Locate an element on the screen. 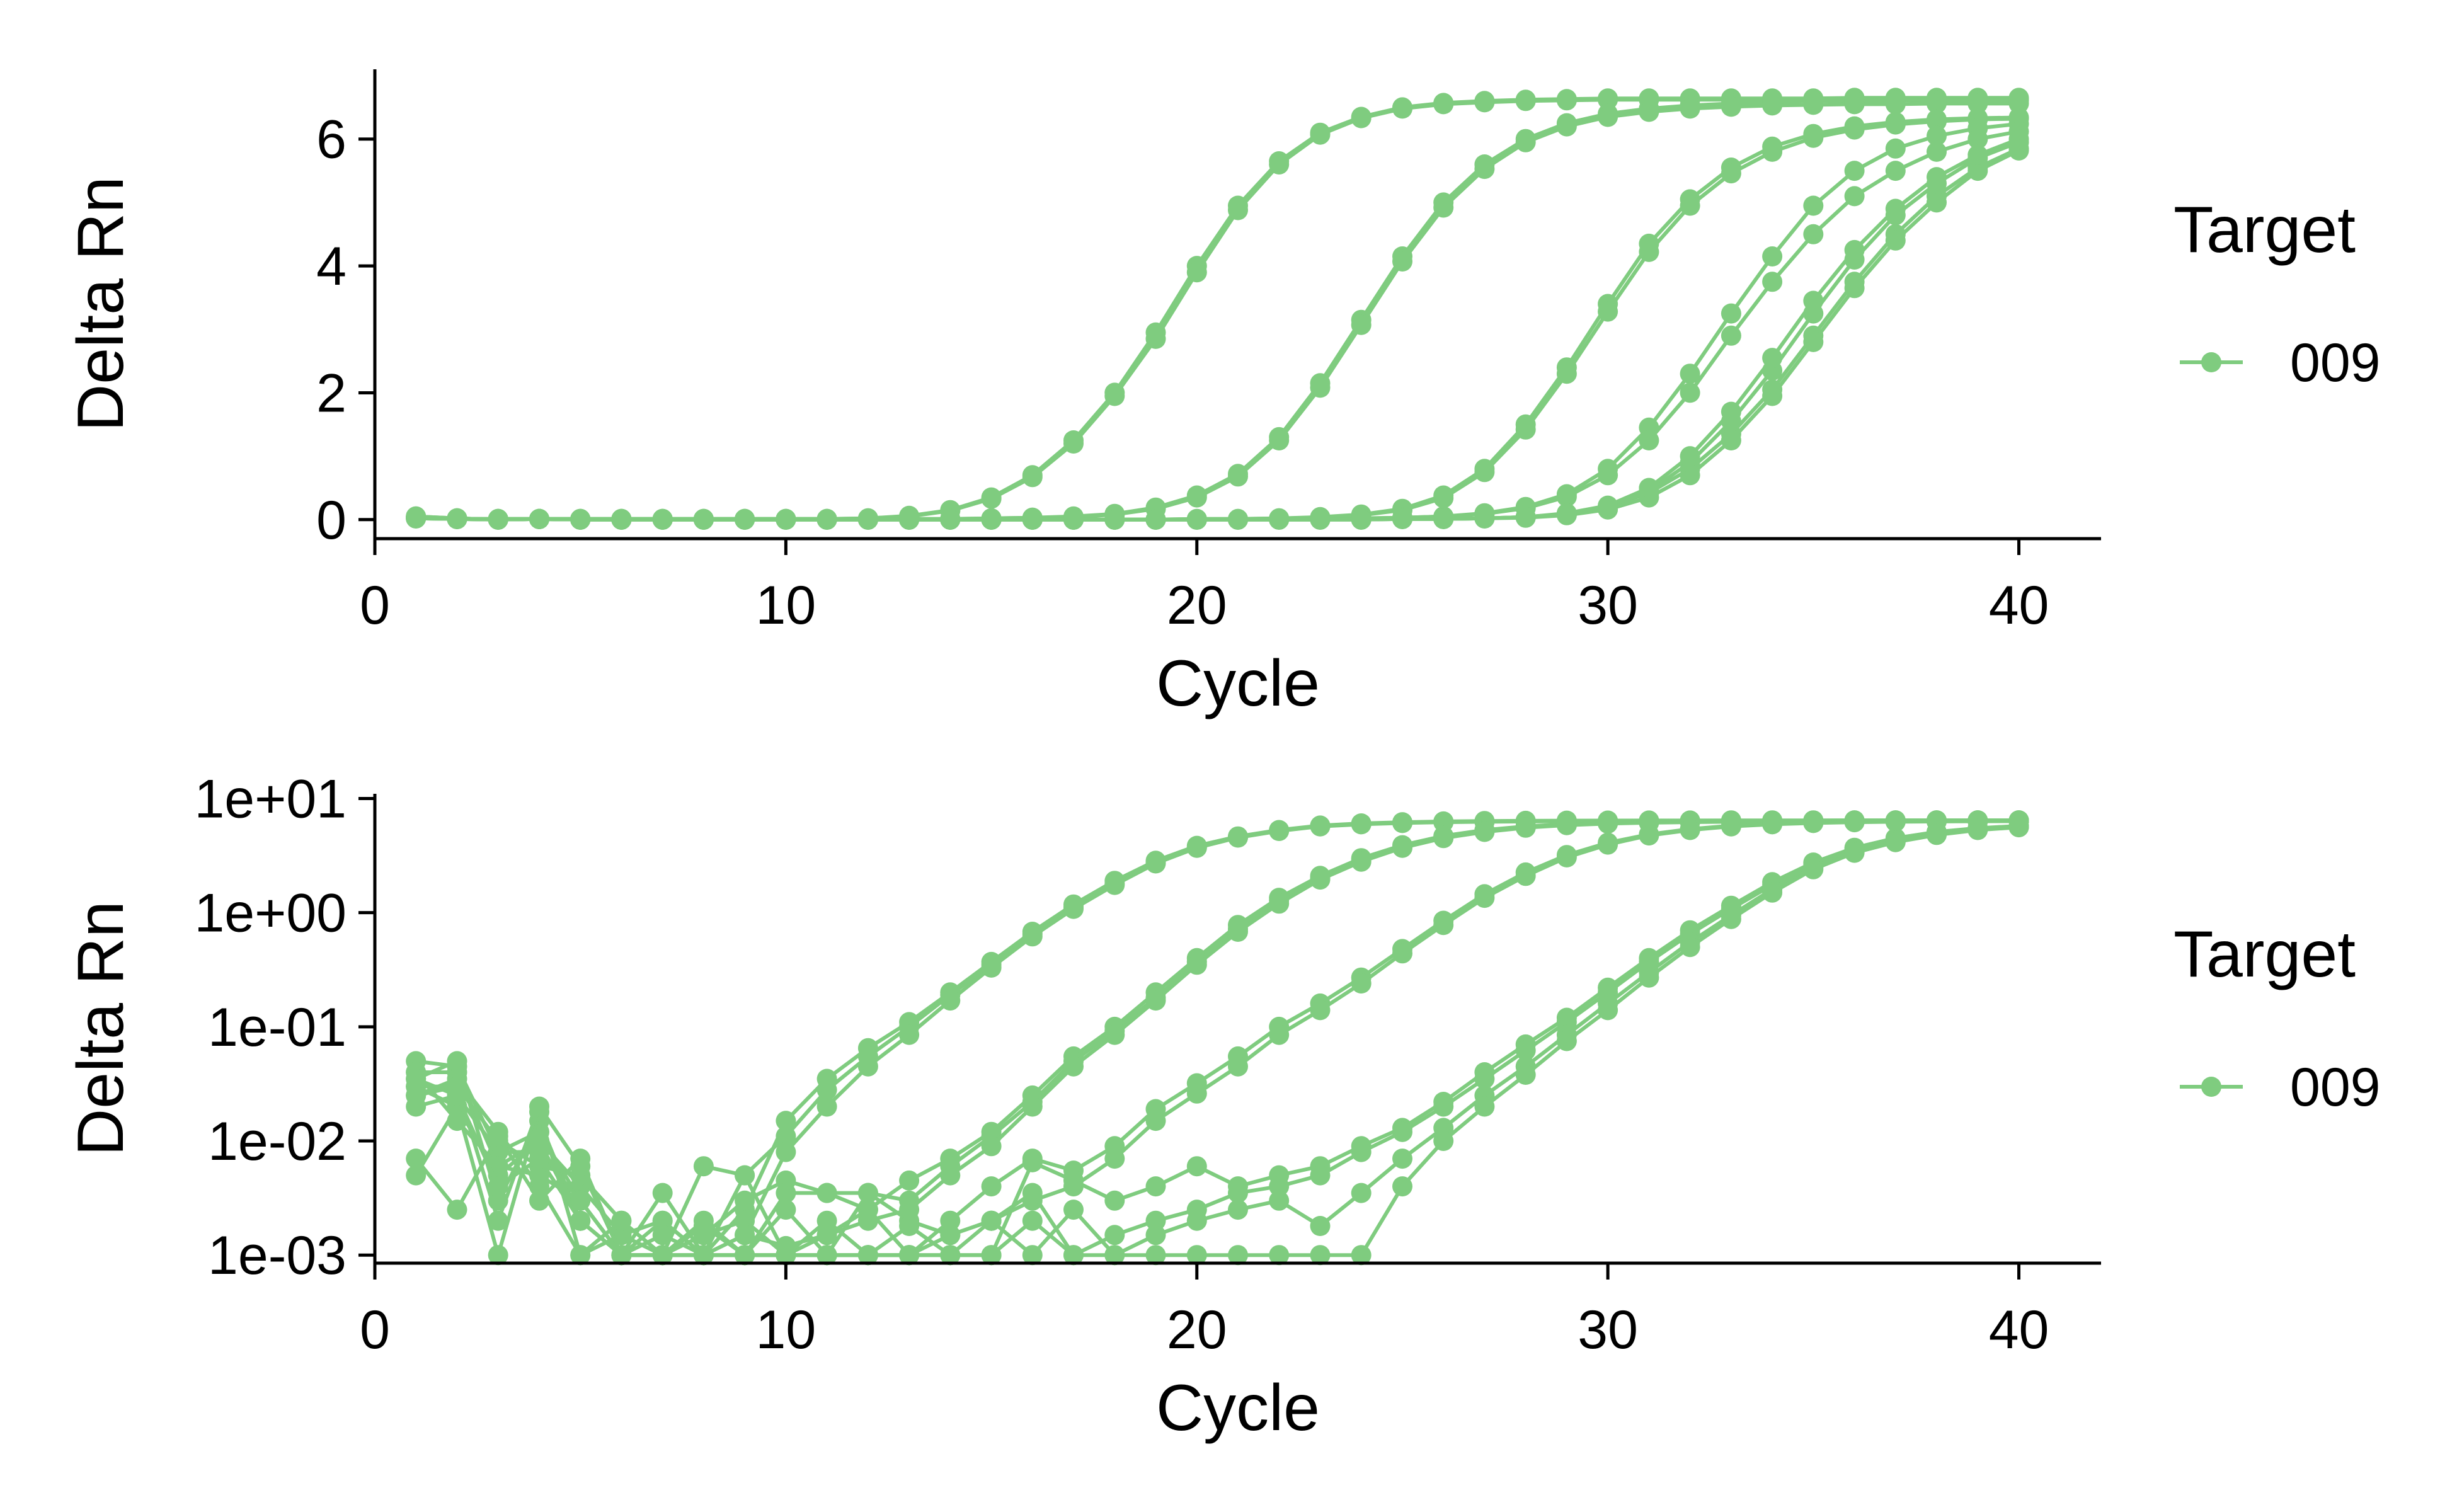 The height and width of the screenshot is (1512, 2457). x-tick-label: 40 is located at coordinates (2019, 605).